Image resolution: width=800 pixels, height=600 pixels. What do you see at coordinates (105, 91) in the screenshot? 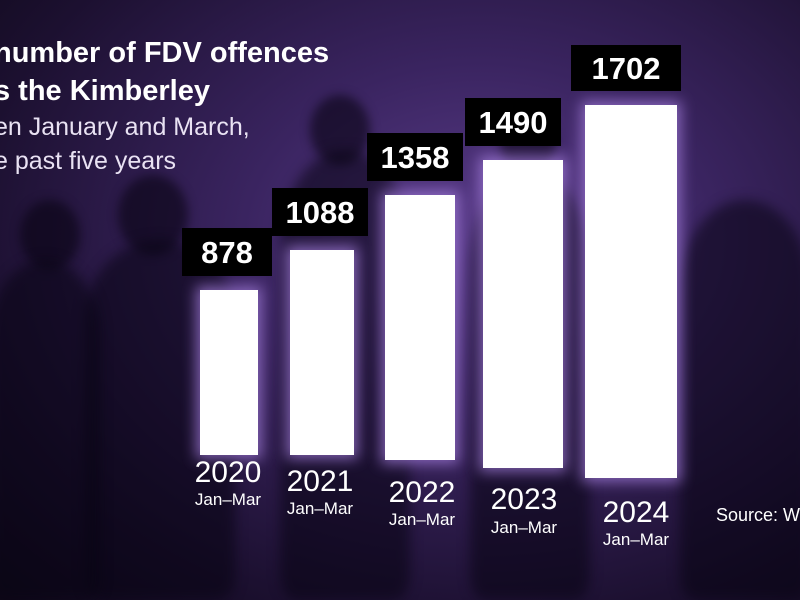
I see `chart-title-line-2: s the Kimberley` at bounding box center [105, 91].